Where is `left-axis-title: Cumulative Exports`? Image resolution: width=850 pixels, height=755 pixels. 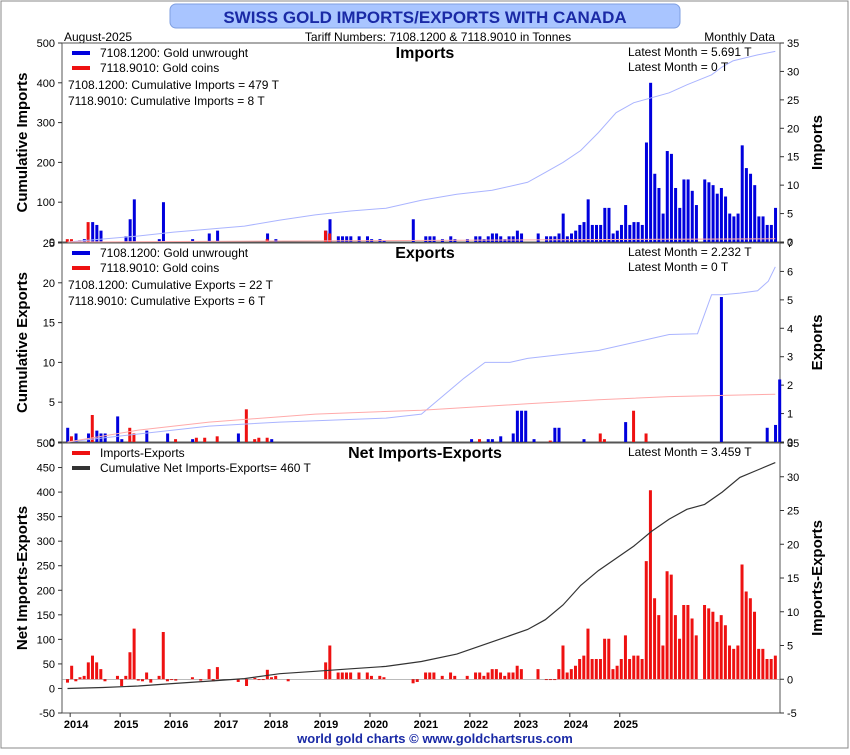 left-axis-title: Cumulative Exports is located at coordinates (22, 342).